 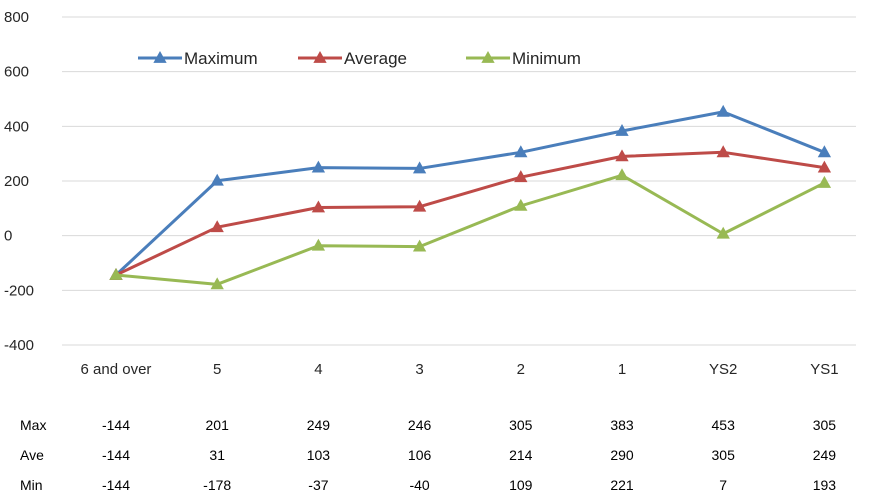 I want to click on x-tick-label: 5, so click(x=217, y=369).